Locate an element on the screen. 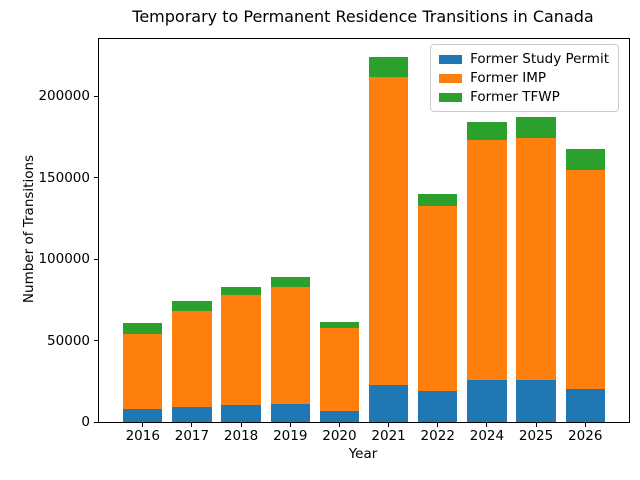 This screenshot has height=480, width=640. legend-label: Former Study Permit is located at coordinates (539, 59).